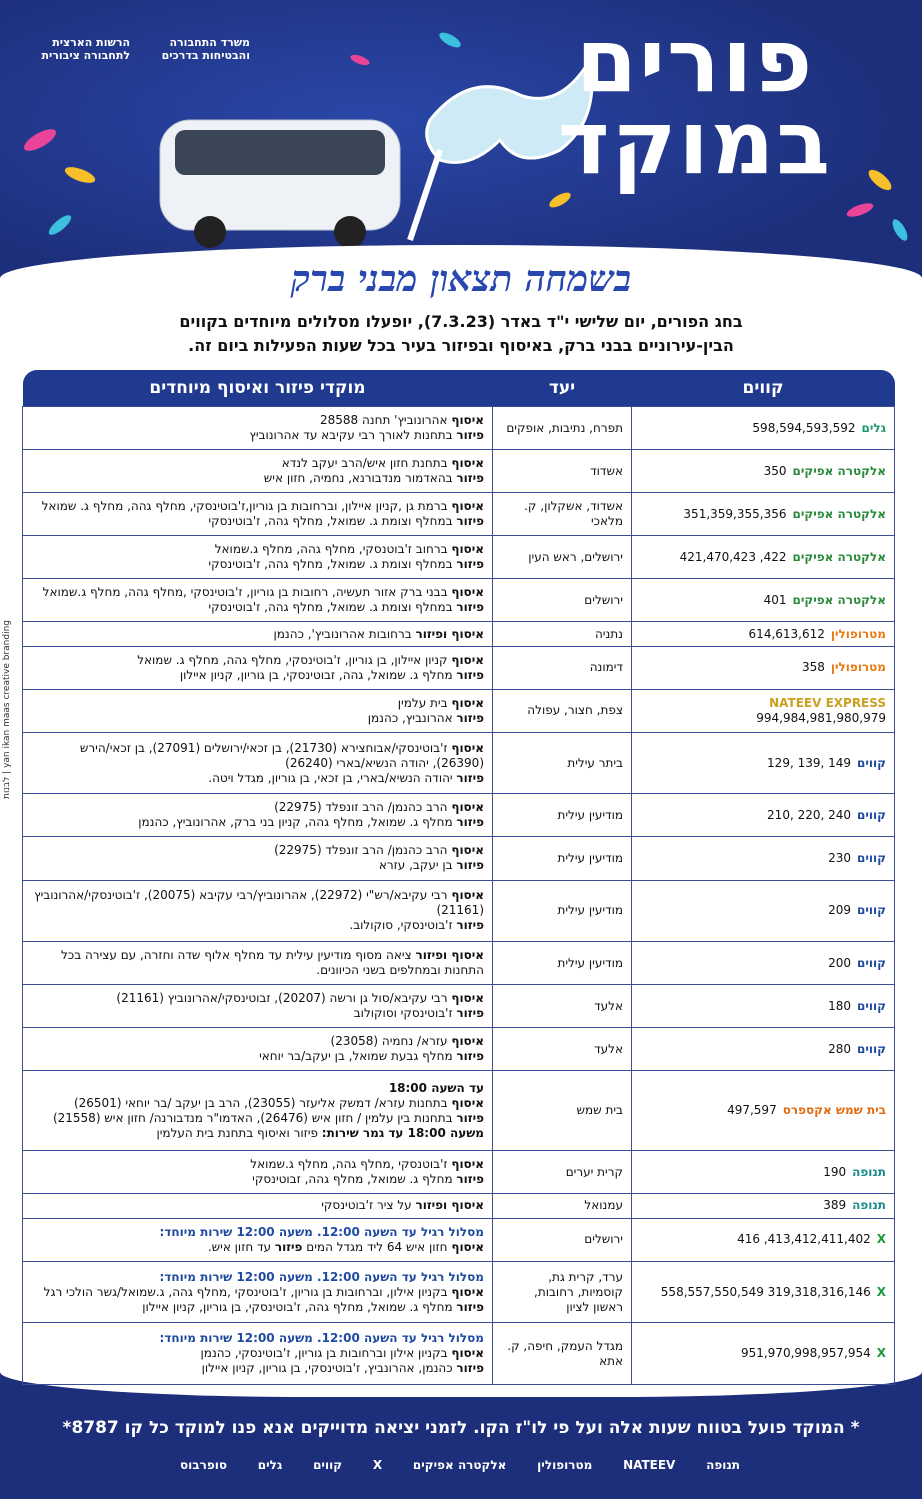 The height and width of the screenshot is (1499, 922). What do you see at coordinates (562, 815) in the screenshot?
I see `destination-cell: מודיעין עילית` at bounding box center [562, 815].